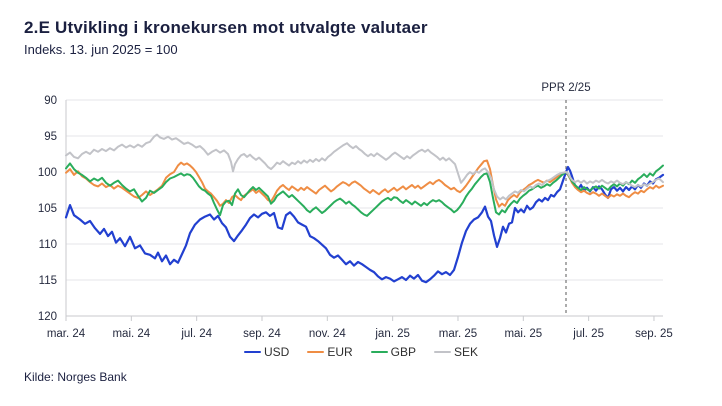 This screenshot has height=406, width=722. Describe the element at coordinates (654, 334) in the screenshot. I see `x-tick-label-9: sep. 25` at that location.